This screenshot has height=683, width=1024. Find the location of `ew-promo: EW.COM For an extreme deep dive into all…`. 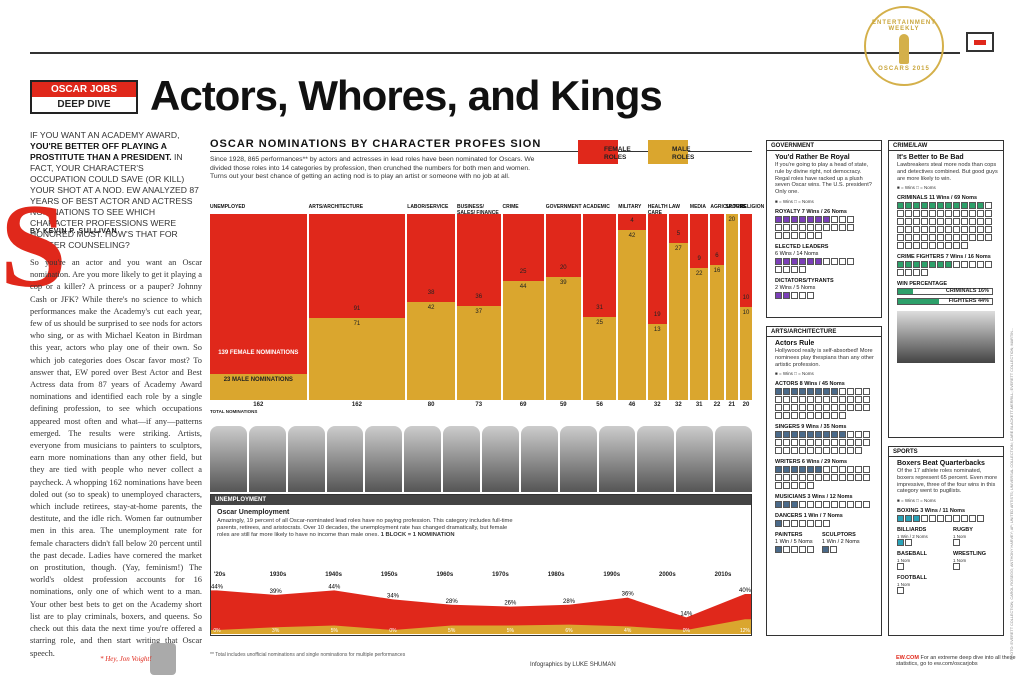

ew-promo: EW.COM For an extreme deep dive into all… is located at coordinates (956, 661).